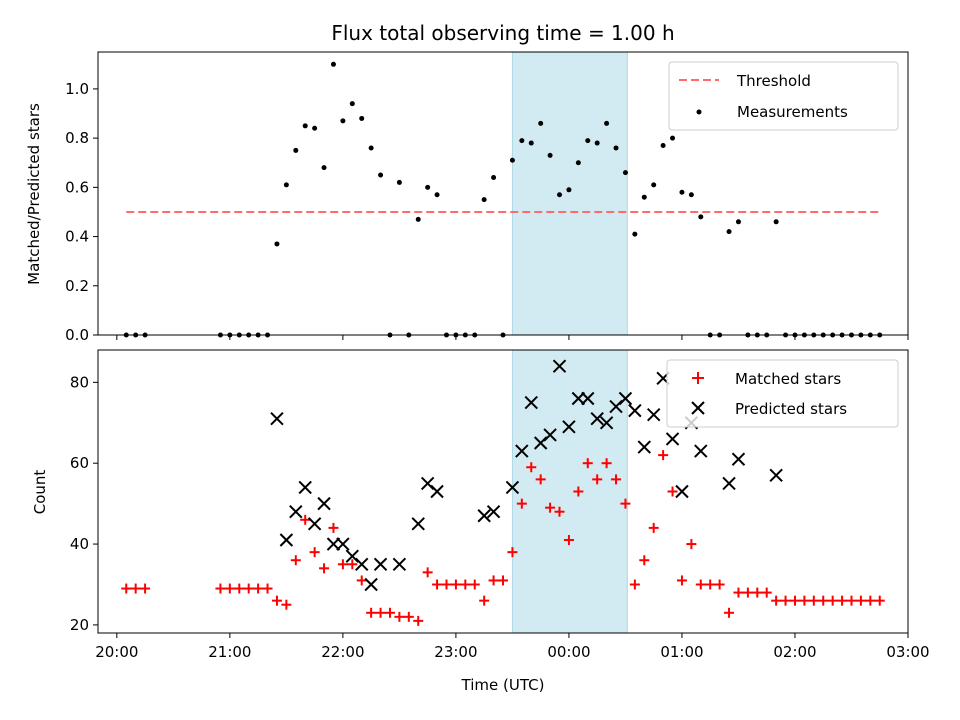 This screenshot has width=960, height=720. What do you see at coordinates (77, 187) in the screenshot?
I see `y-tick-label: 0.6` at bounding box center [77, 187].